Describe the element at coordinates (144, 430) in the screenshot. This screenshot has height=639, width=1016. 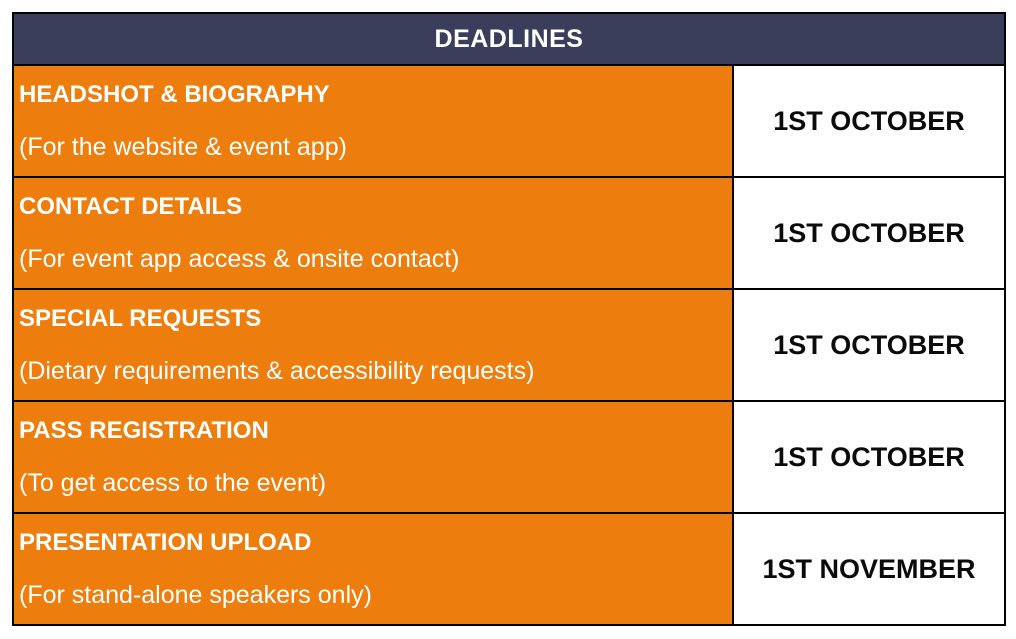
I see `task-title: PASS REGISTRATION` at that location.